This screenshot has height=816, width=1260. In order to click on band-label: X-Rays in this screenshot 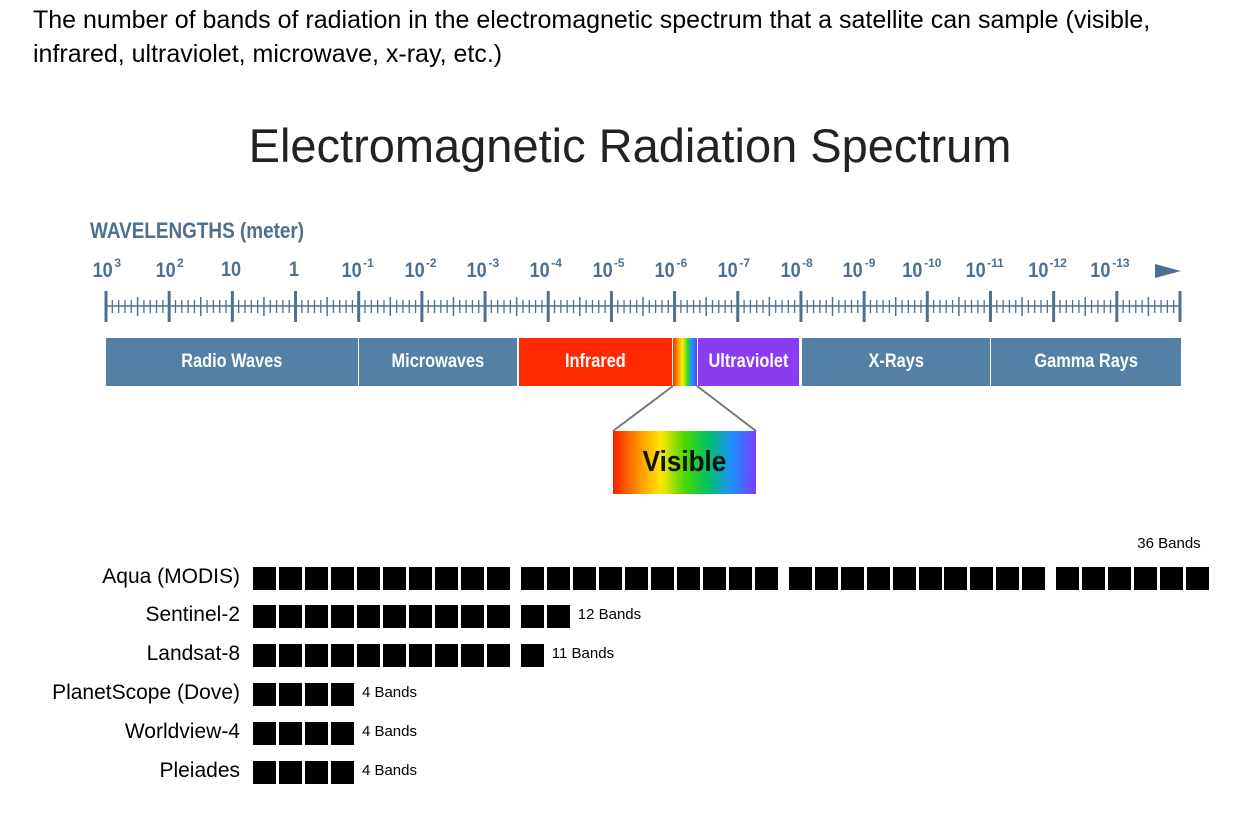, I will do `click(896, 361)`.